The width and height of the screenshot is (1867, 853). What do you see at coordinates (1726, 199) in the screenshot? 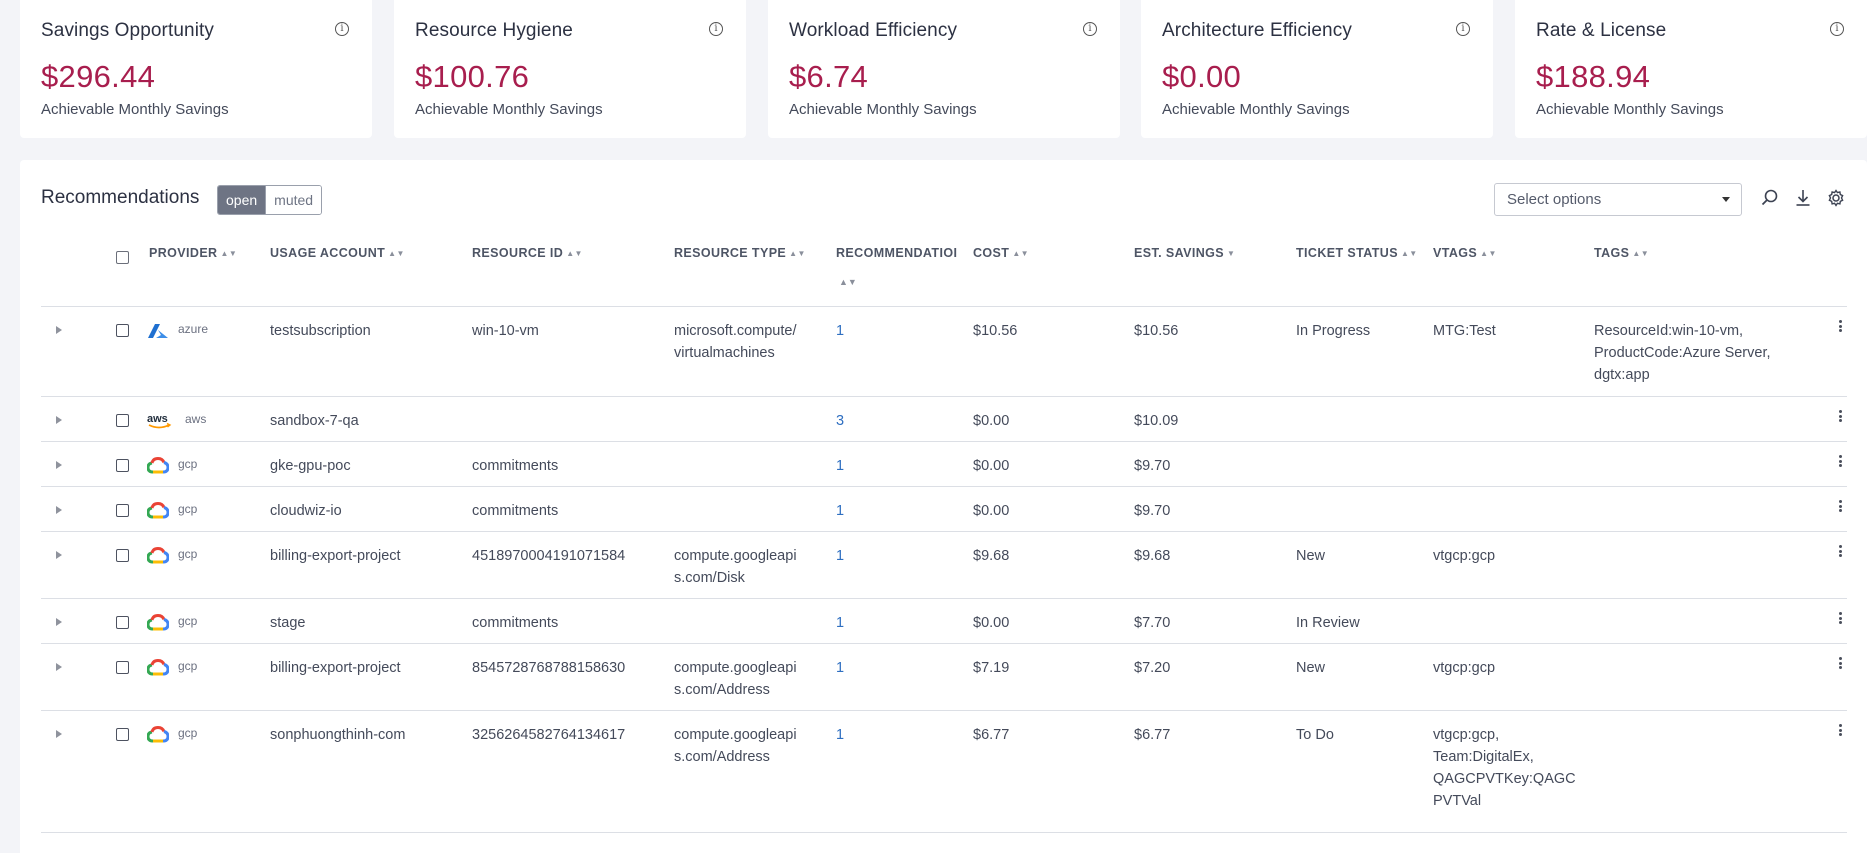
I see `chevron-down-icon` at bounding box center [1726, 199].